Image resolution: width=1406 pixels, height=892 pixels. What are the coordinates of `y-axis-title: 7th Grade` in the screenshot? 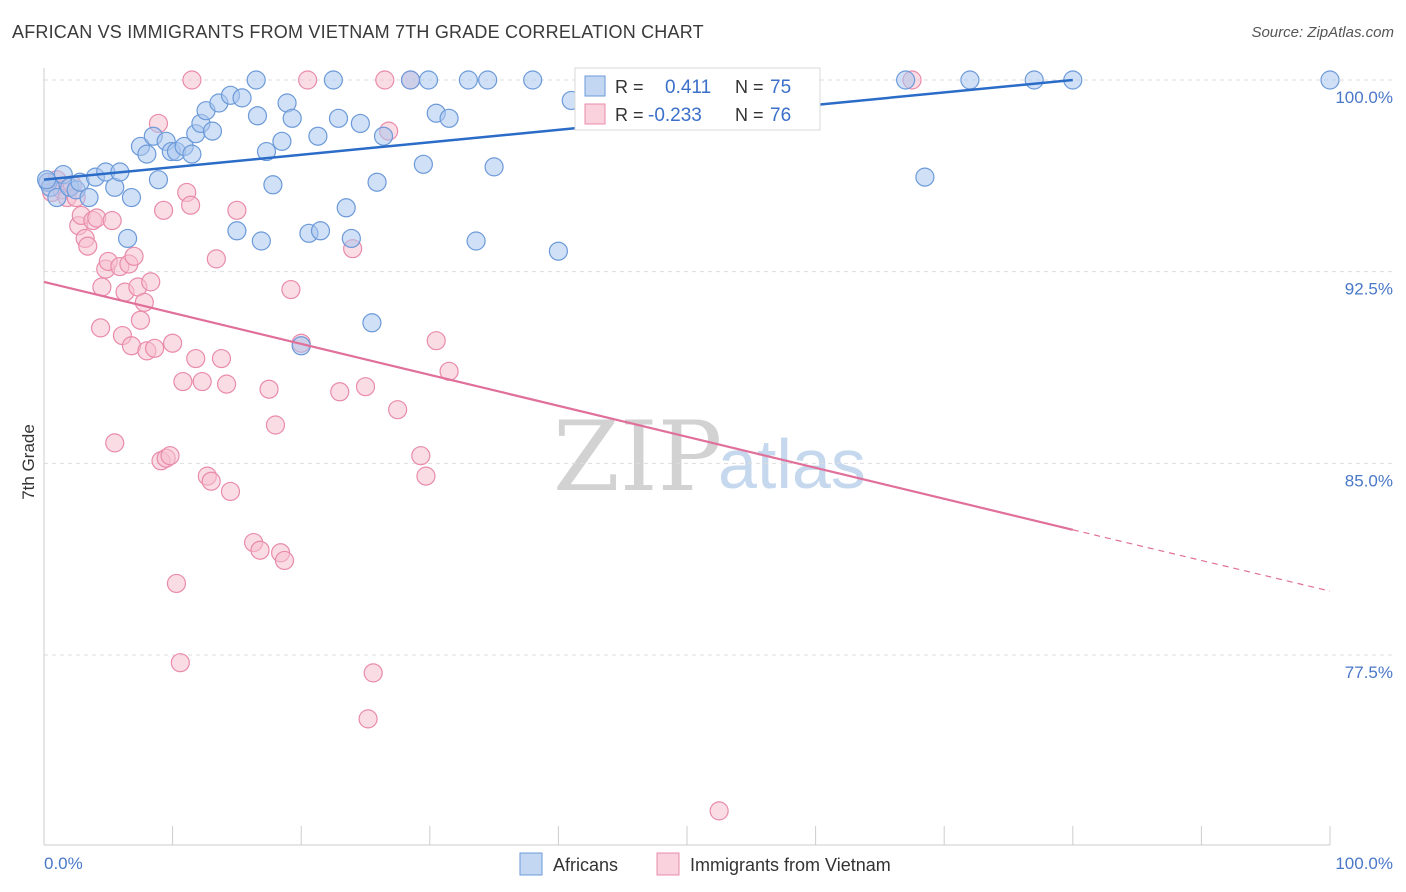 It's located at (28, 462).